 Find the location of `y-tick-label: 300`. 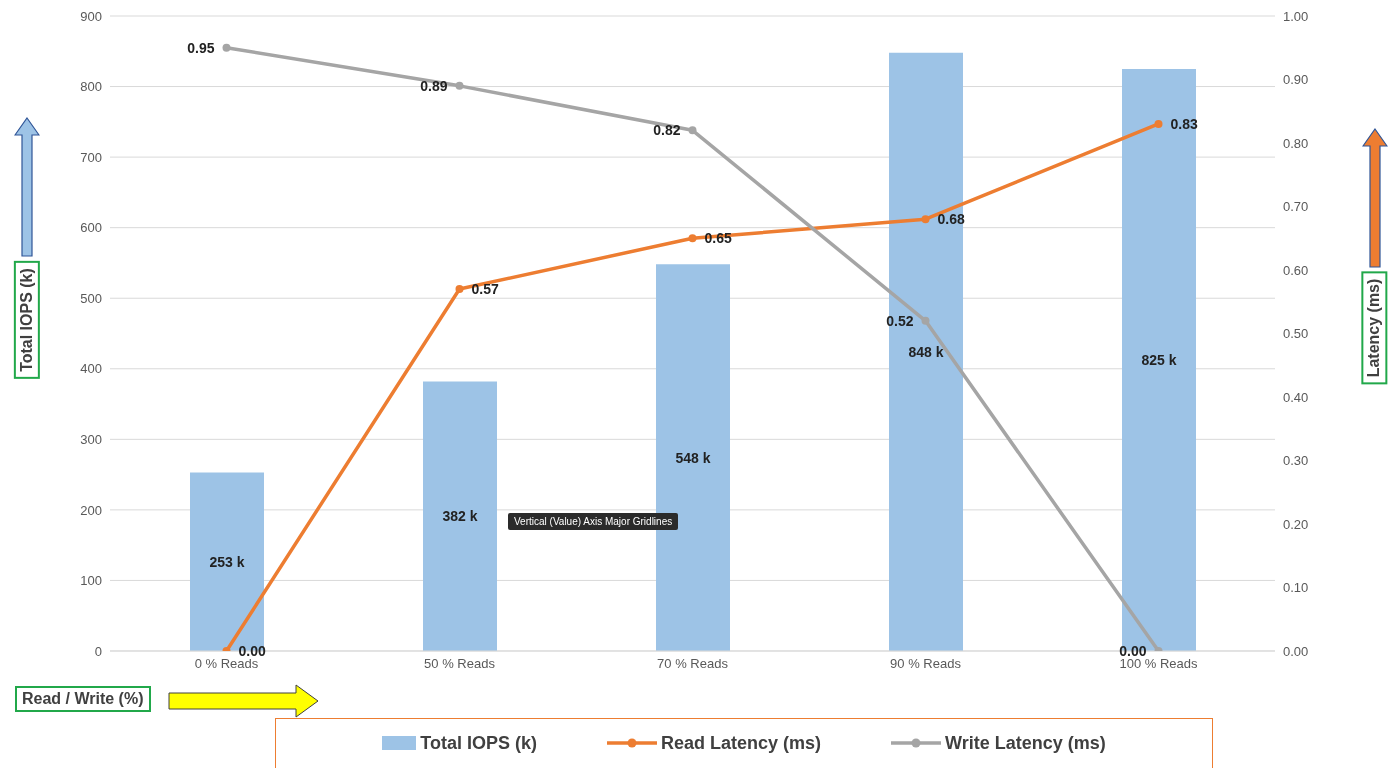

y-tick-label: 300 is located at coordinates (91, 439).